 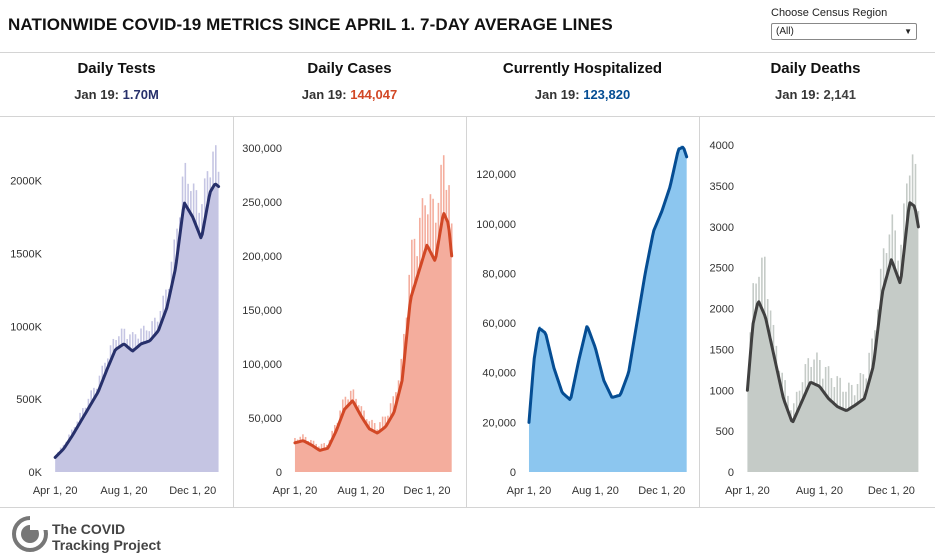 What do you see at coordinates (582, 94) in the screenshot?
I see `latest-reading: Jan 19: 123,820` at bounding box center [582, 94].